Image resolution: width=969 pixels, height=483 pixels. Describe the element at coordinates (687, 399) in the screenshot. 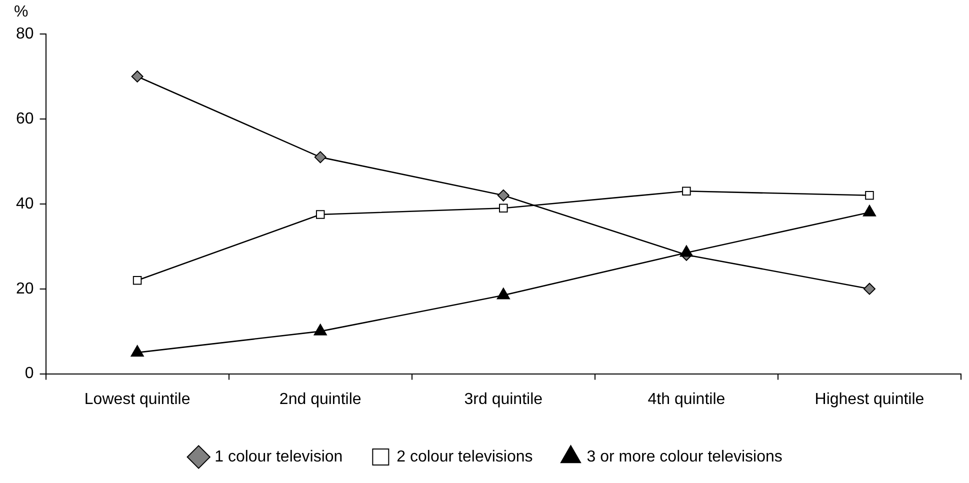

I see `x-tick-label: 4th quintile` at that location.